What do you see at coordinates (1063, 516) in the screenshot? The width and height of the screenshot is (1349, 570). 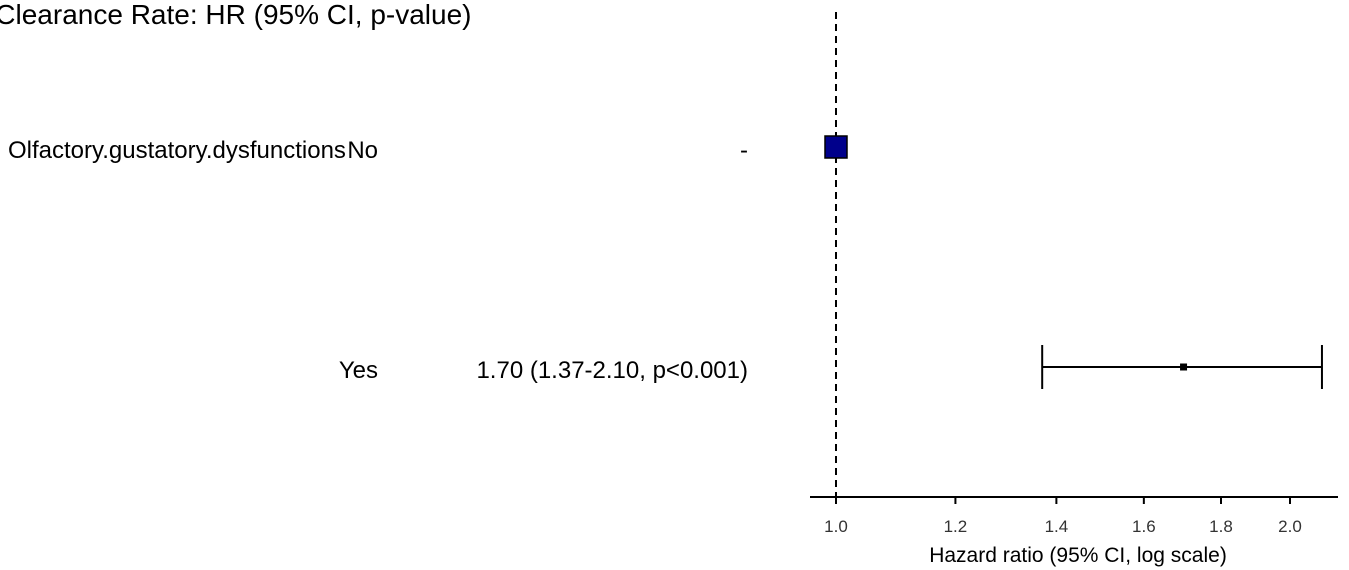 I see `x-axis-ticks: 1.0 1.2 1.4 1.6 1.8 2.0` at bounding box center [1063, 516].